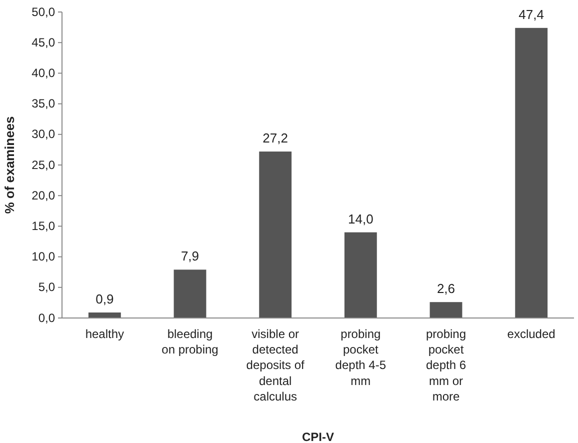 Image resolution: width=578 pixels, height=443 pixels. I want to click on data-label: 0,9, so click(105, 298).